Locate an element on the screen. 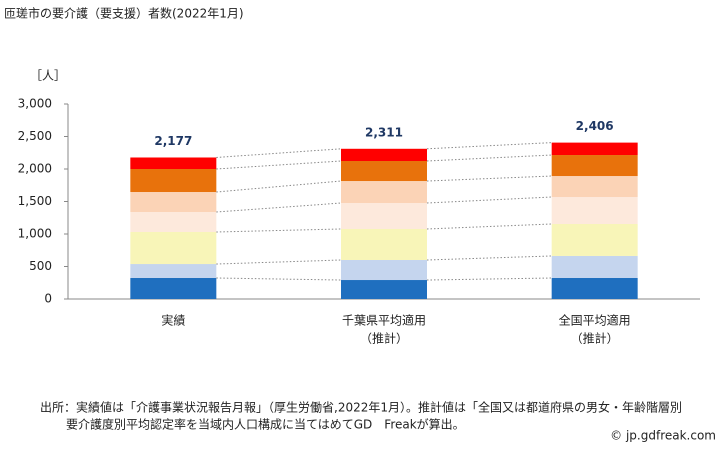 The width and height of the screenshot is (728, 450). credit: © jp.gdfreak.com is located at coordinates (663, 436).